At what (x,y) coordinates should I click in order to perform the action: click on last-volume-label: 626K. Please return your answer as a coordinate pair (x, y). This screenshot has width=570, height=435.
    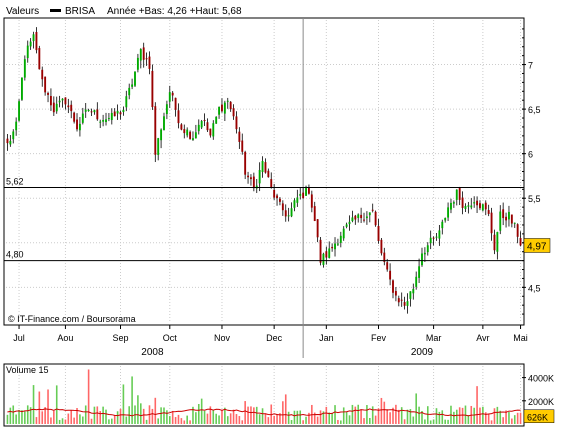
    Looking at the image, I should click on (537, 418).